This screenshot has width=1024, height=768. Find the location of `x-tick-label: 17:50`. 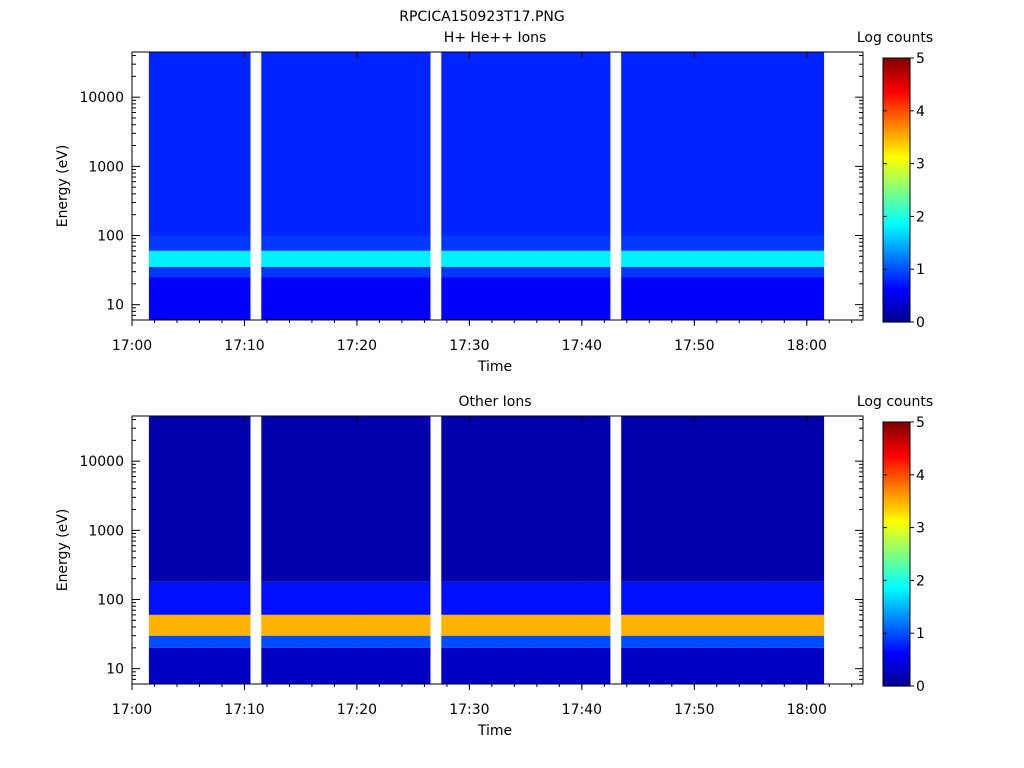

x-tick-label: 17:50 is located at coordinates (694, 346).